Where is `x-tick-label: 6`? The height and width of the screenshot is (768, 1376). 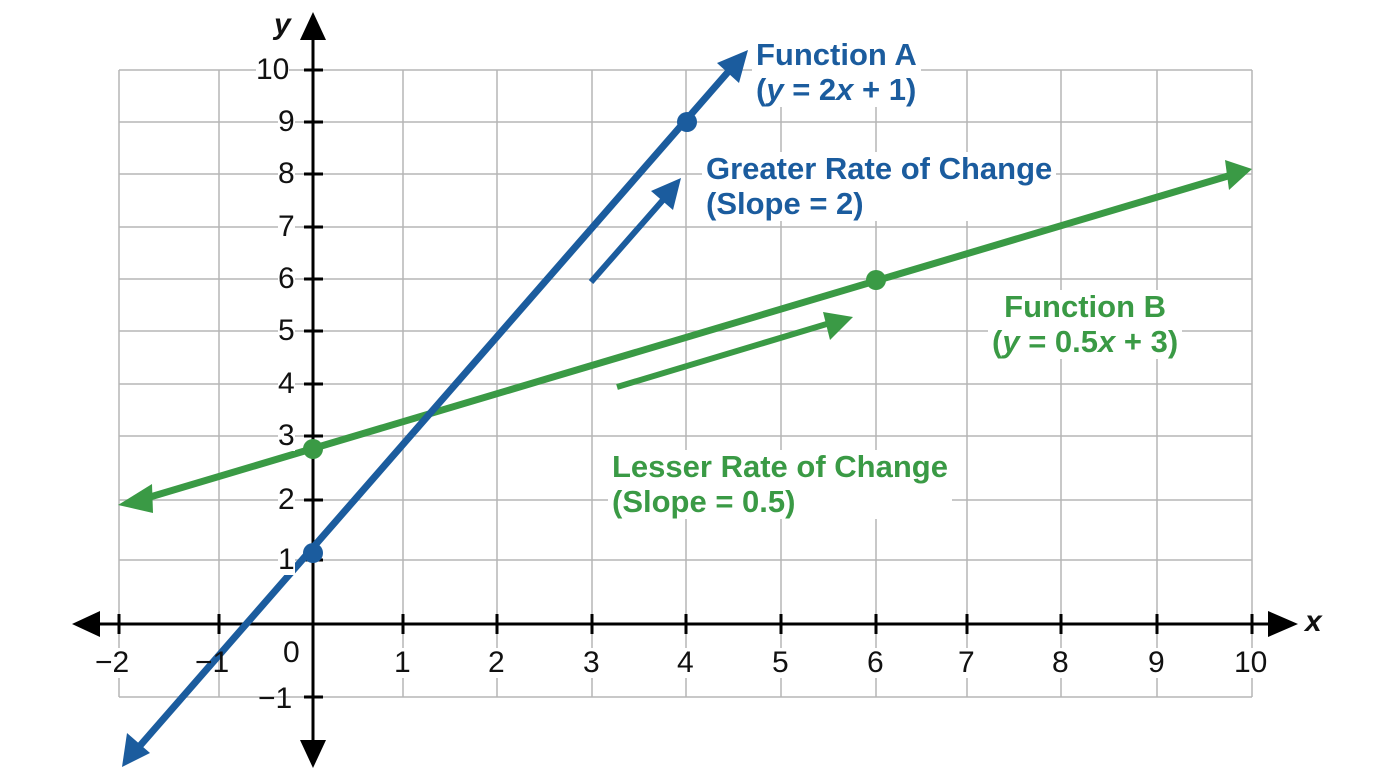
x-tick-label: 6 is located at coordinates (875, 662).